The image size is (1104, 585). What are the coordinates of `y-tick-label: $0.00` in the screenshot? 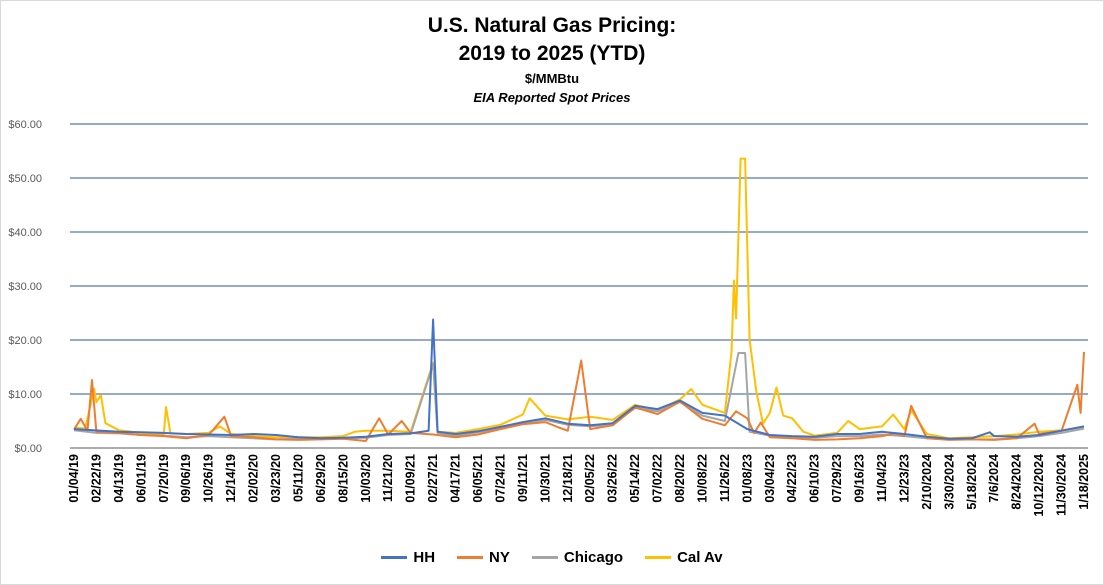 It's located at (28, 449).